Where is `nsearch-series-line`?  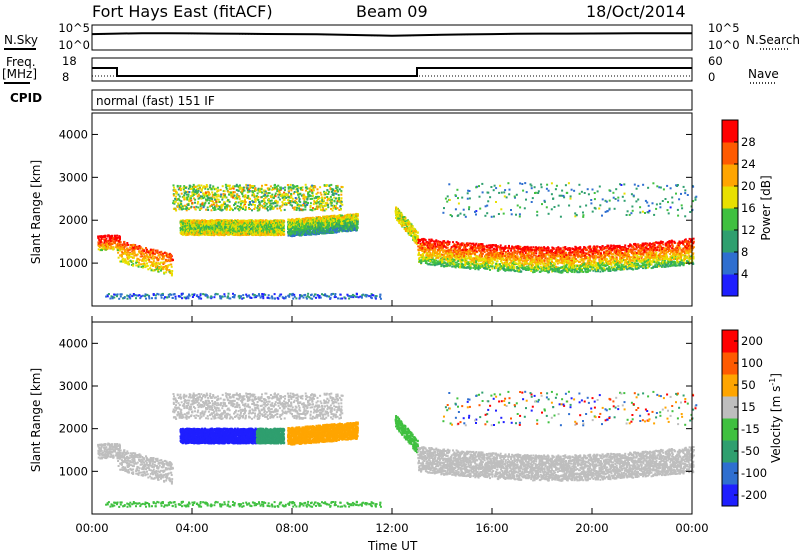
nsearch-series-line is located at coordinates (391, 34).